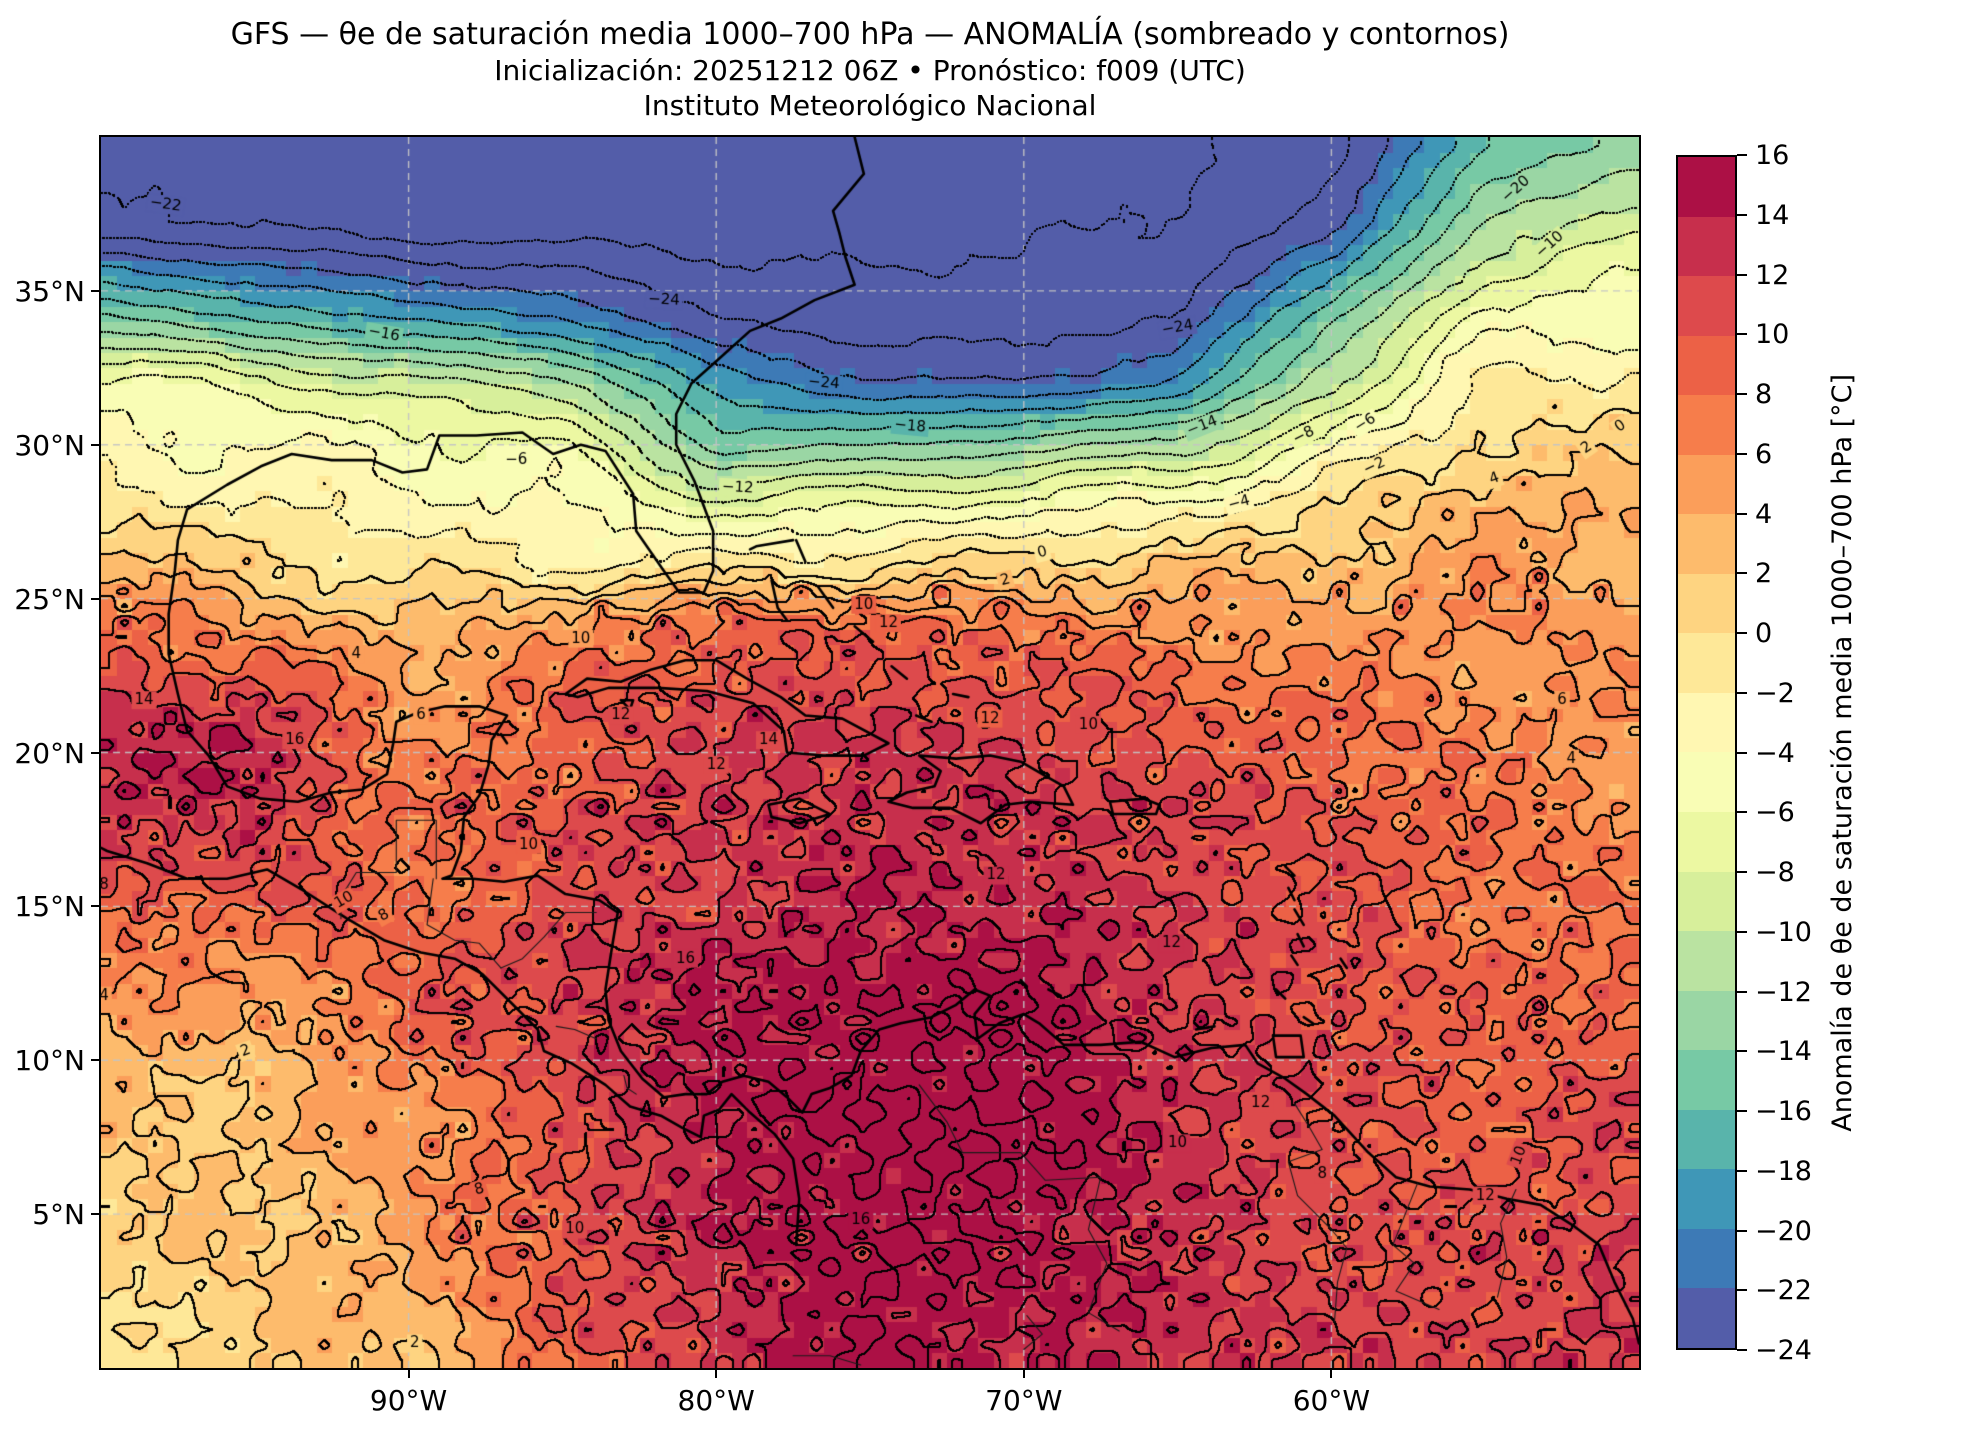  Describe the element at coordinates (1783, 1350) in the screenshot. I see `colorbar-tick-label: −24` at that location.